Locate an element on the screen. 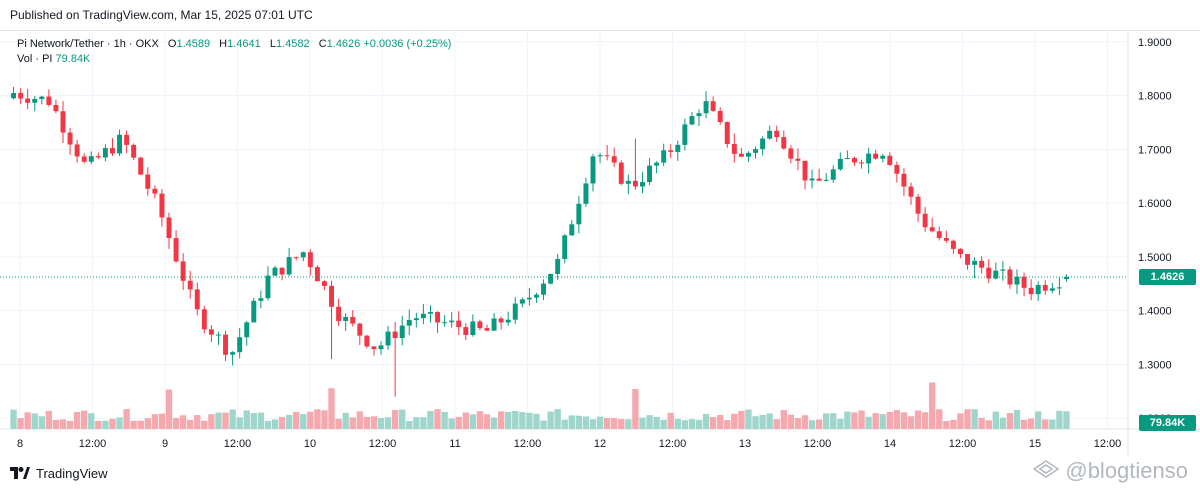 The image size is (1200, 491). legend-high-label: H is located at coordinates (223, 44).